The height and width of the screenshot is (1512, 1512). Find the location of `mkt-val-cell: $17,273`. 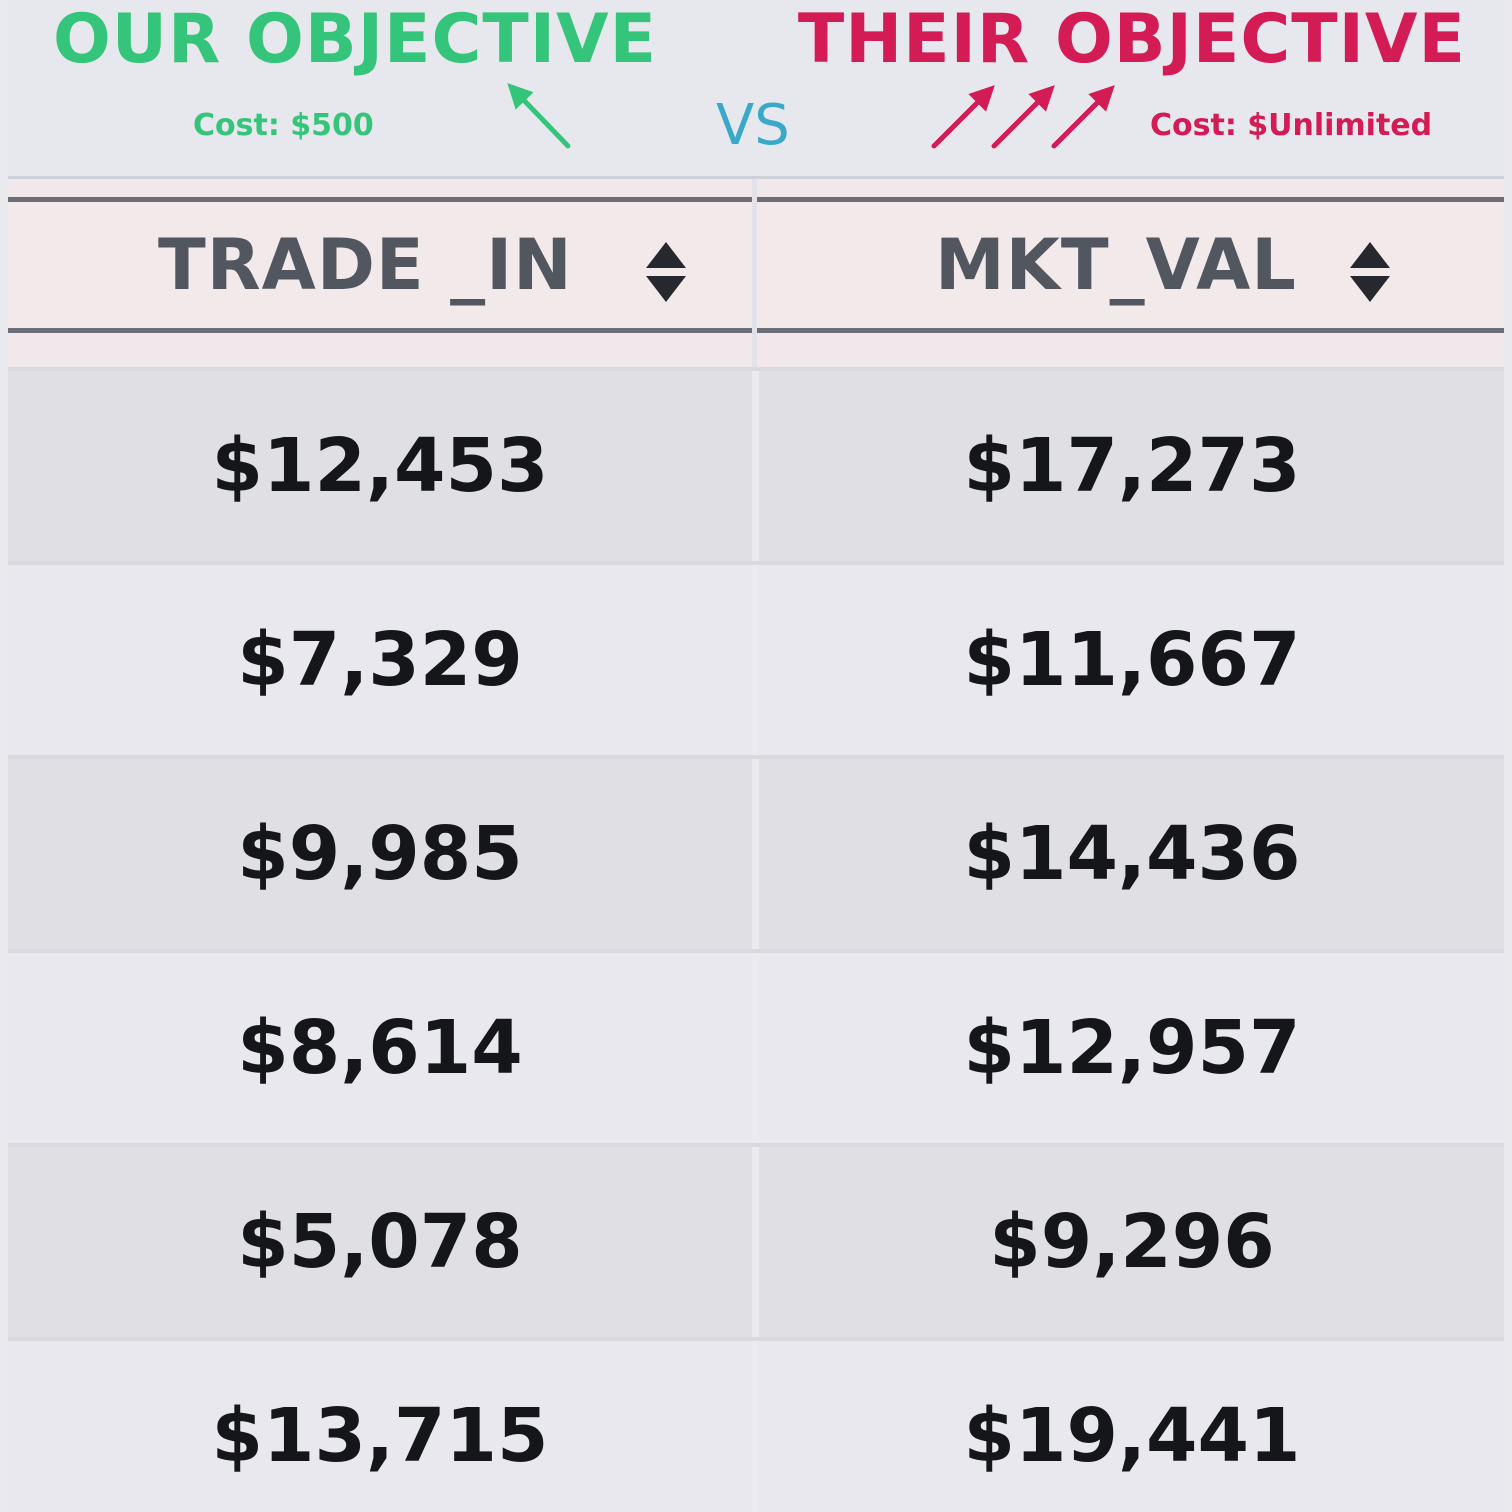

mkt-val-cell: $17,273 is located at coordinates (1132, 466).